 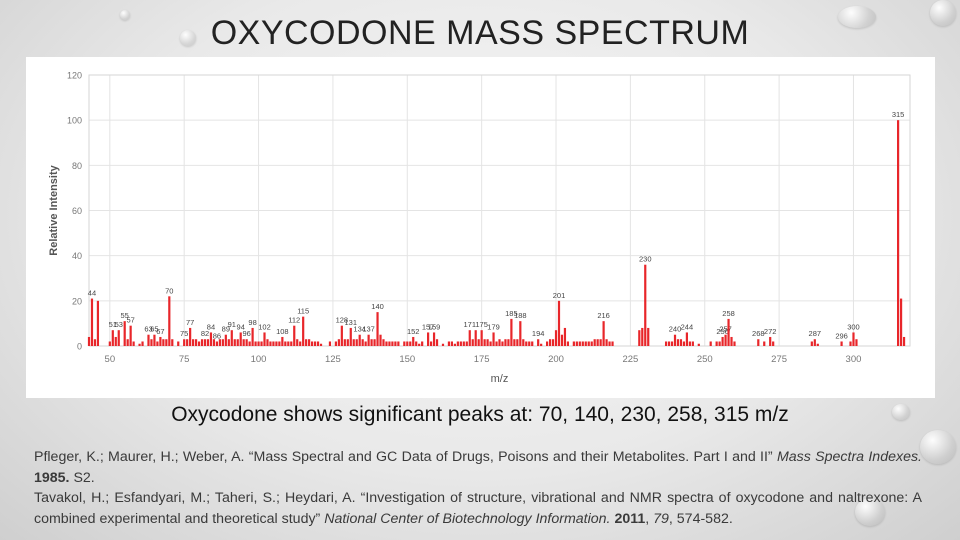 I want to click on peak-label: 287, so click(x=815, y=333).